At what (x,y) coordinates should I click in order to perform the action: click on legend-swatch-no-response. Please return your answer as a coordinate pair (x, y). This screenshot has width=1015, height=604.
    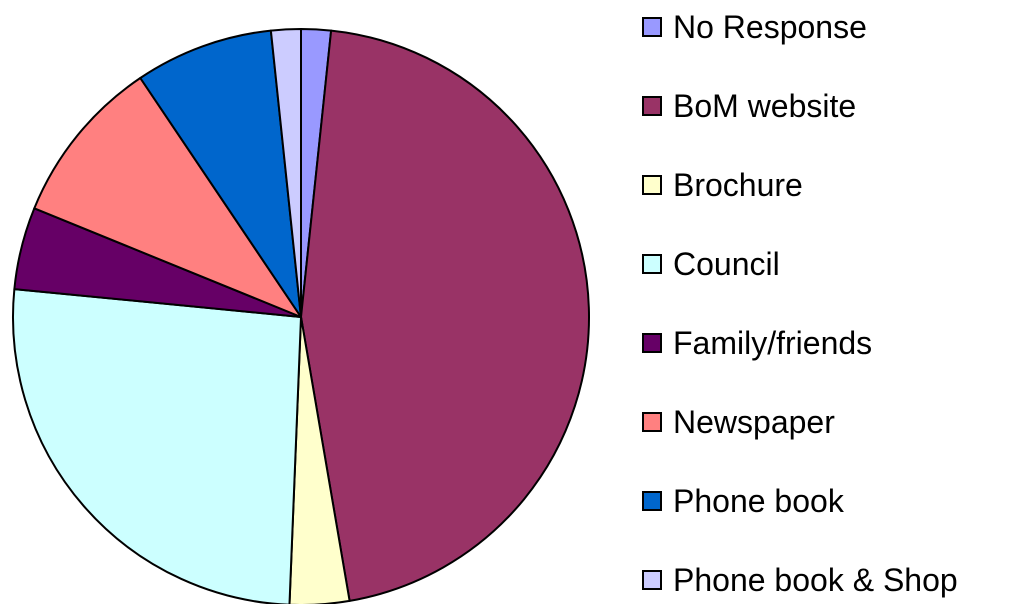
    Looking at the image, I should click on (652, 27).